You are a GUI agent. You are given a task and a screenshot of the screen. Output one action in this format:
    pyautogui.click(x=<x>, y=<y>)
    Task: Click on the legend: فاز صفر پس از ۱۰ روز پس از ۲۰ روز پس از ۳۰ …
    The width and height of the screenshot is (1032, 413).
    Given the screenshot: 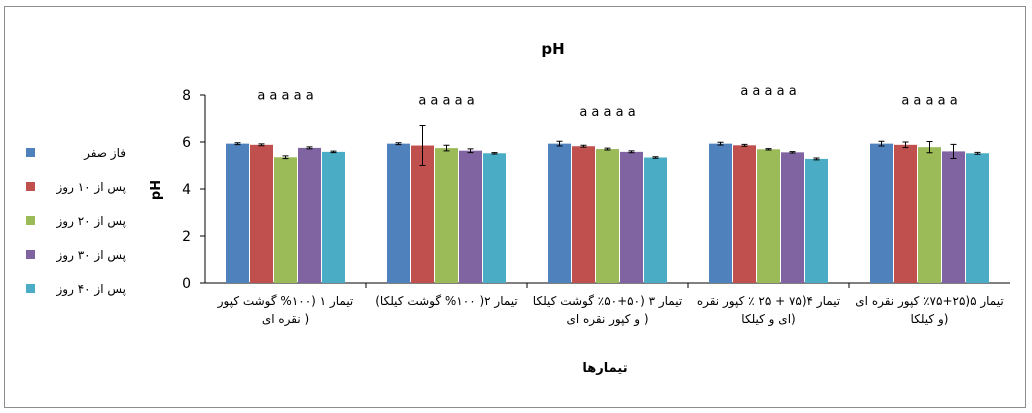 What is the action you would take?
    pyautogui.click(x=76, y=221)
    